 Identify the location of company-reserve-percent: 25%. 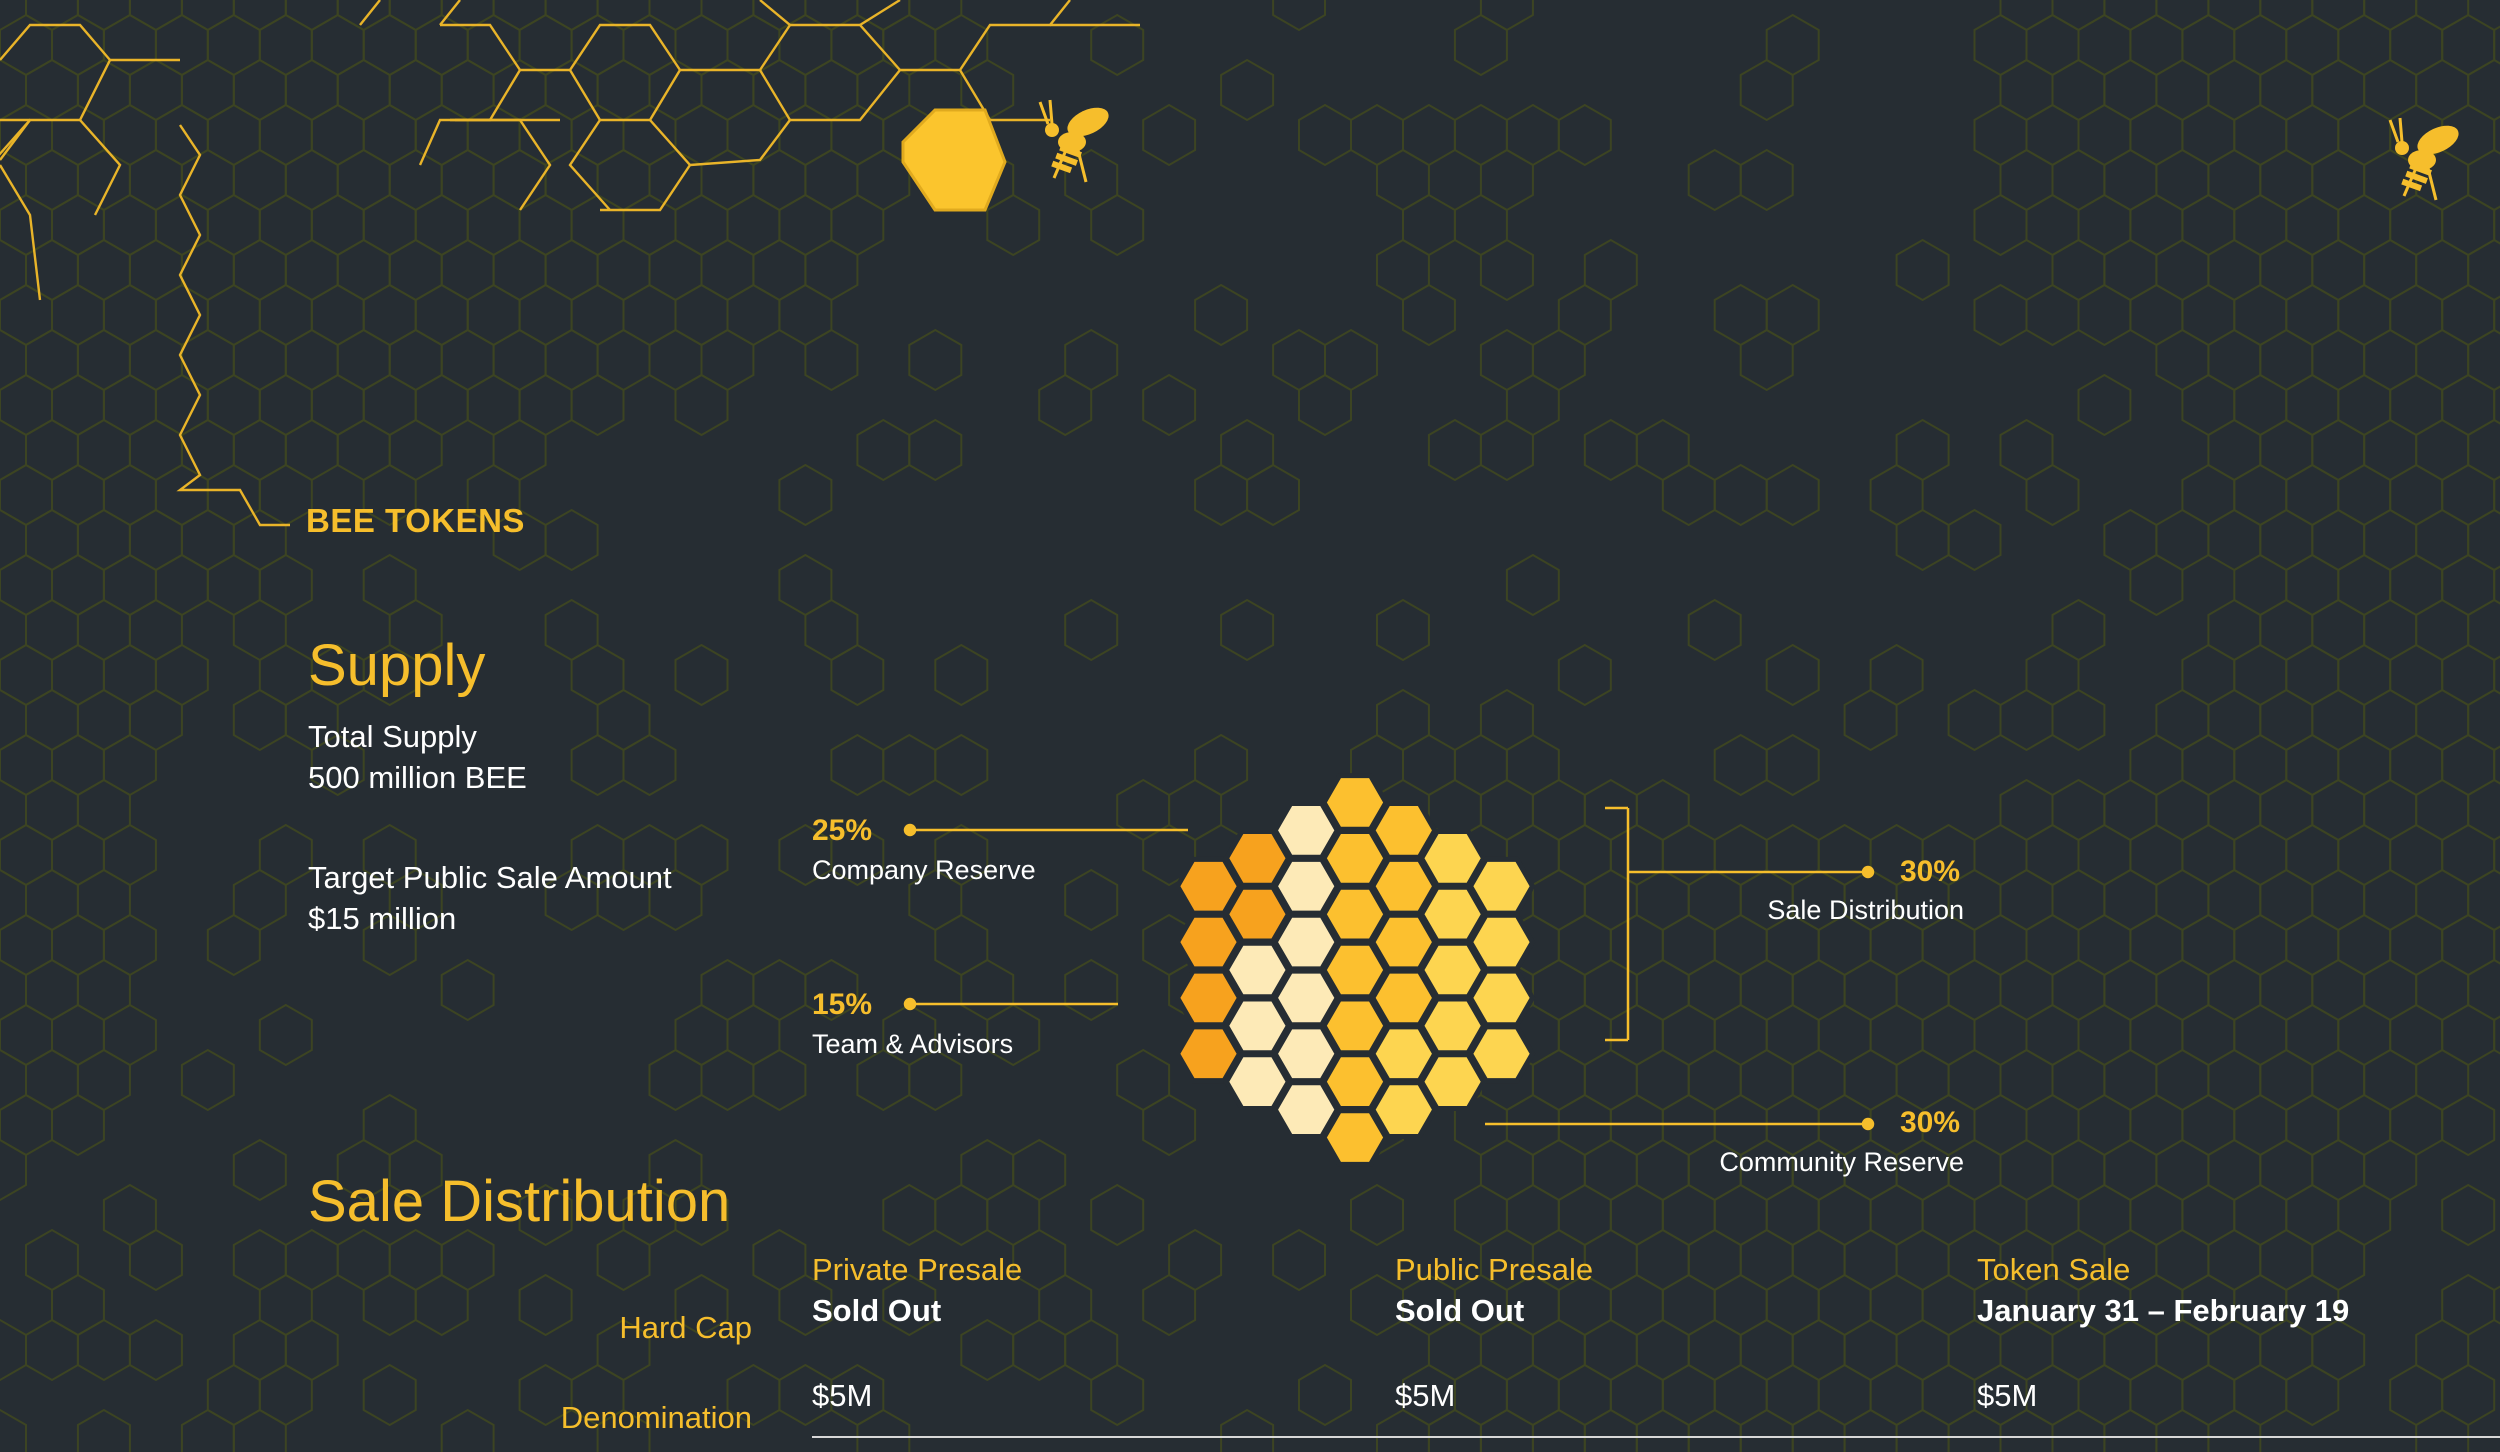
(842, 830).